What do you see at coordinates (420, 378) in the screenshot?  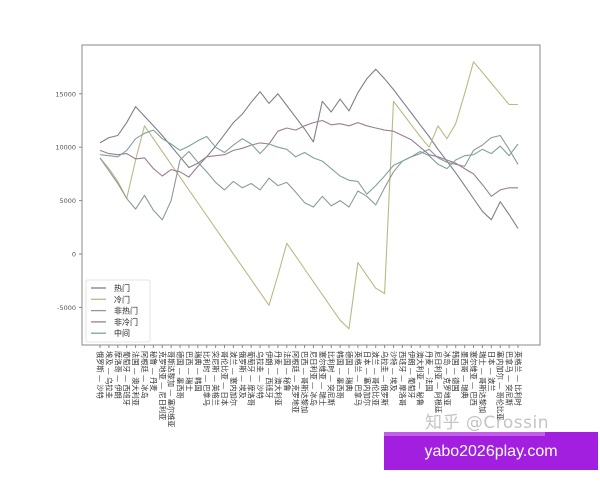 I see `x-tick-label: 澳大利亚 — 秘鲁` at bounding box center [420, 378].